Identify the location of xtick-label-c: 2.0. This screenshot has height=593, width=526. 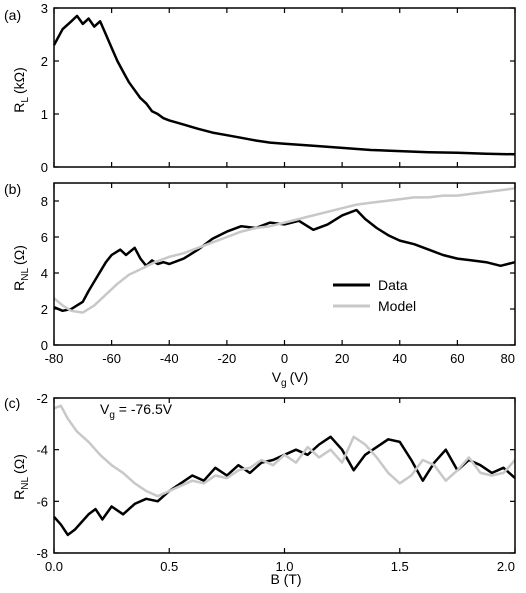
(506, 566).